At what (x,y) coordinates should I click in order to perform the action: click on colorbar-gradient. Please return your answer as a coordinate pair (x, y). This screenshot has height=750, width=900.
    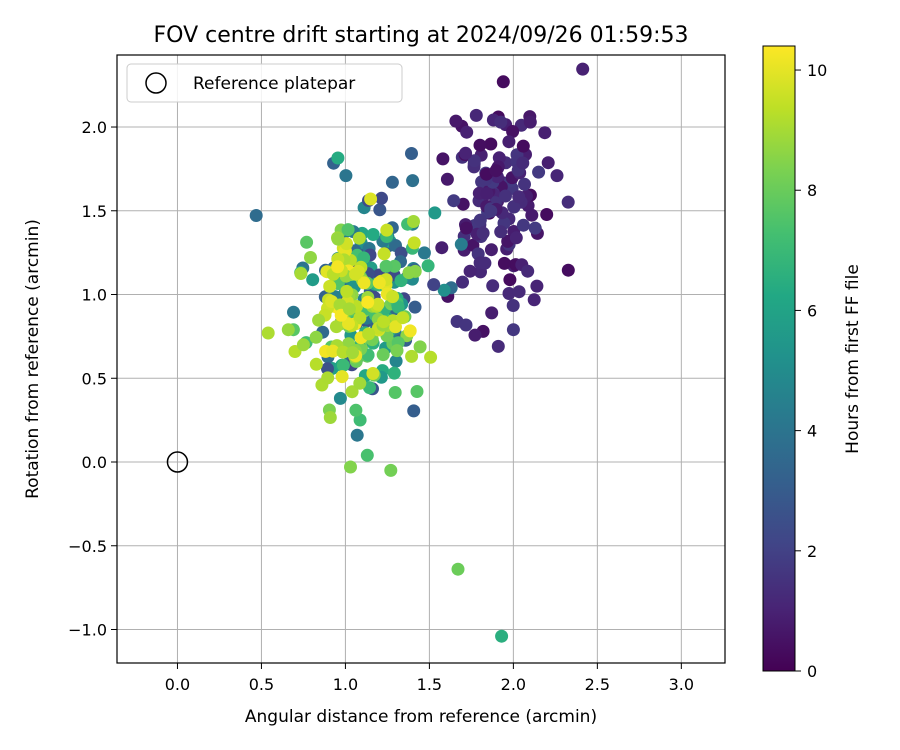
    Looking at the image, I should click on (779, 358).